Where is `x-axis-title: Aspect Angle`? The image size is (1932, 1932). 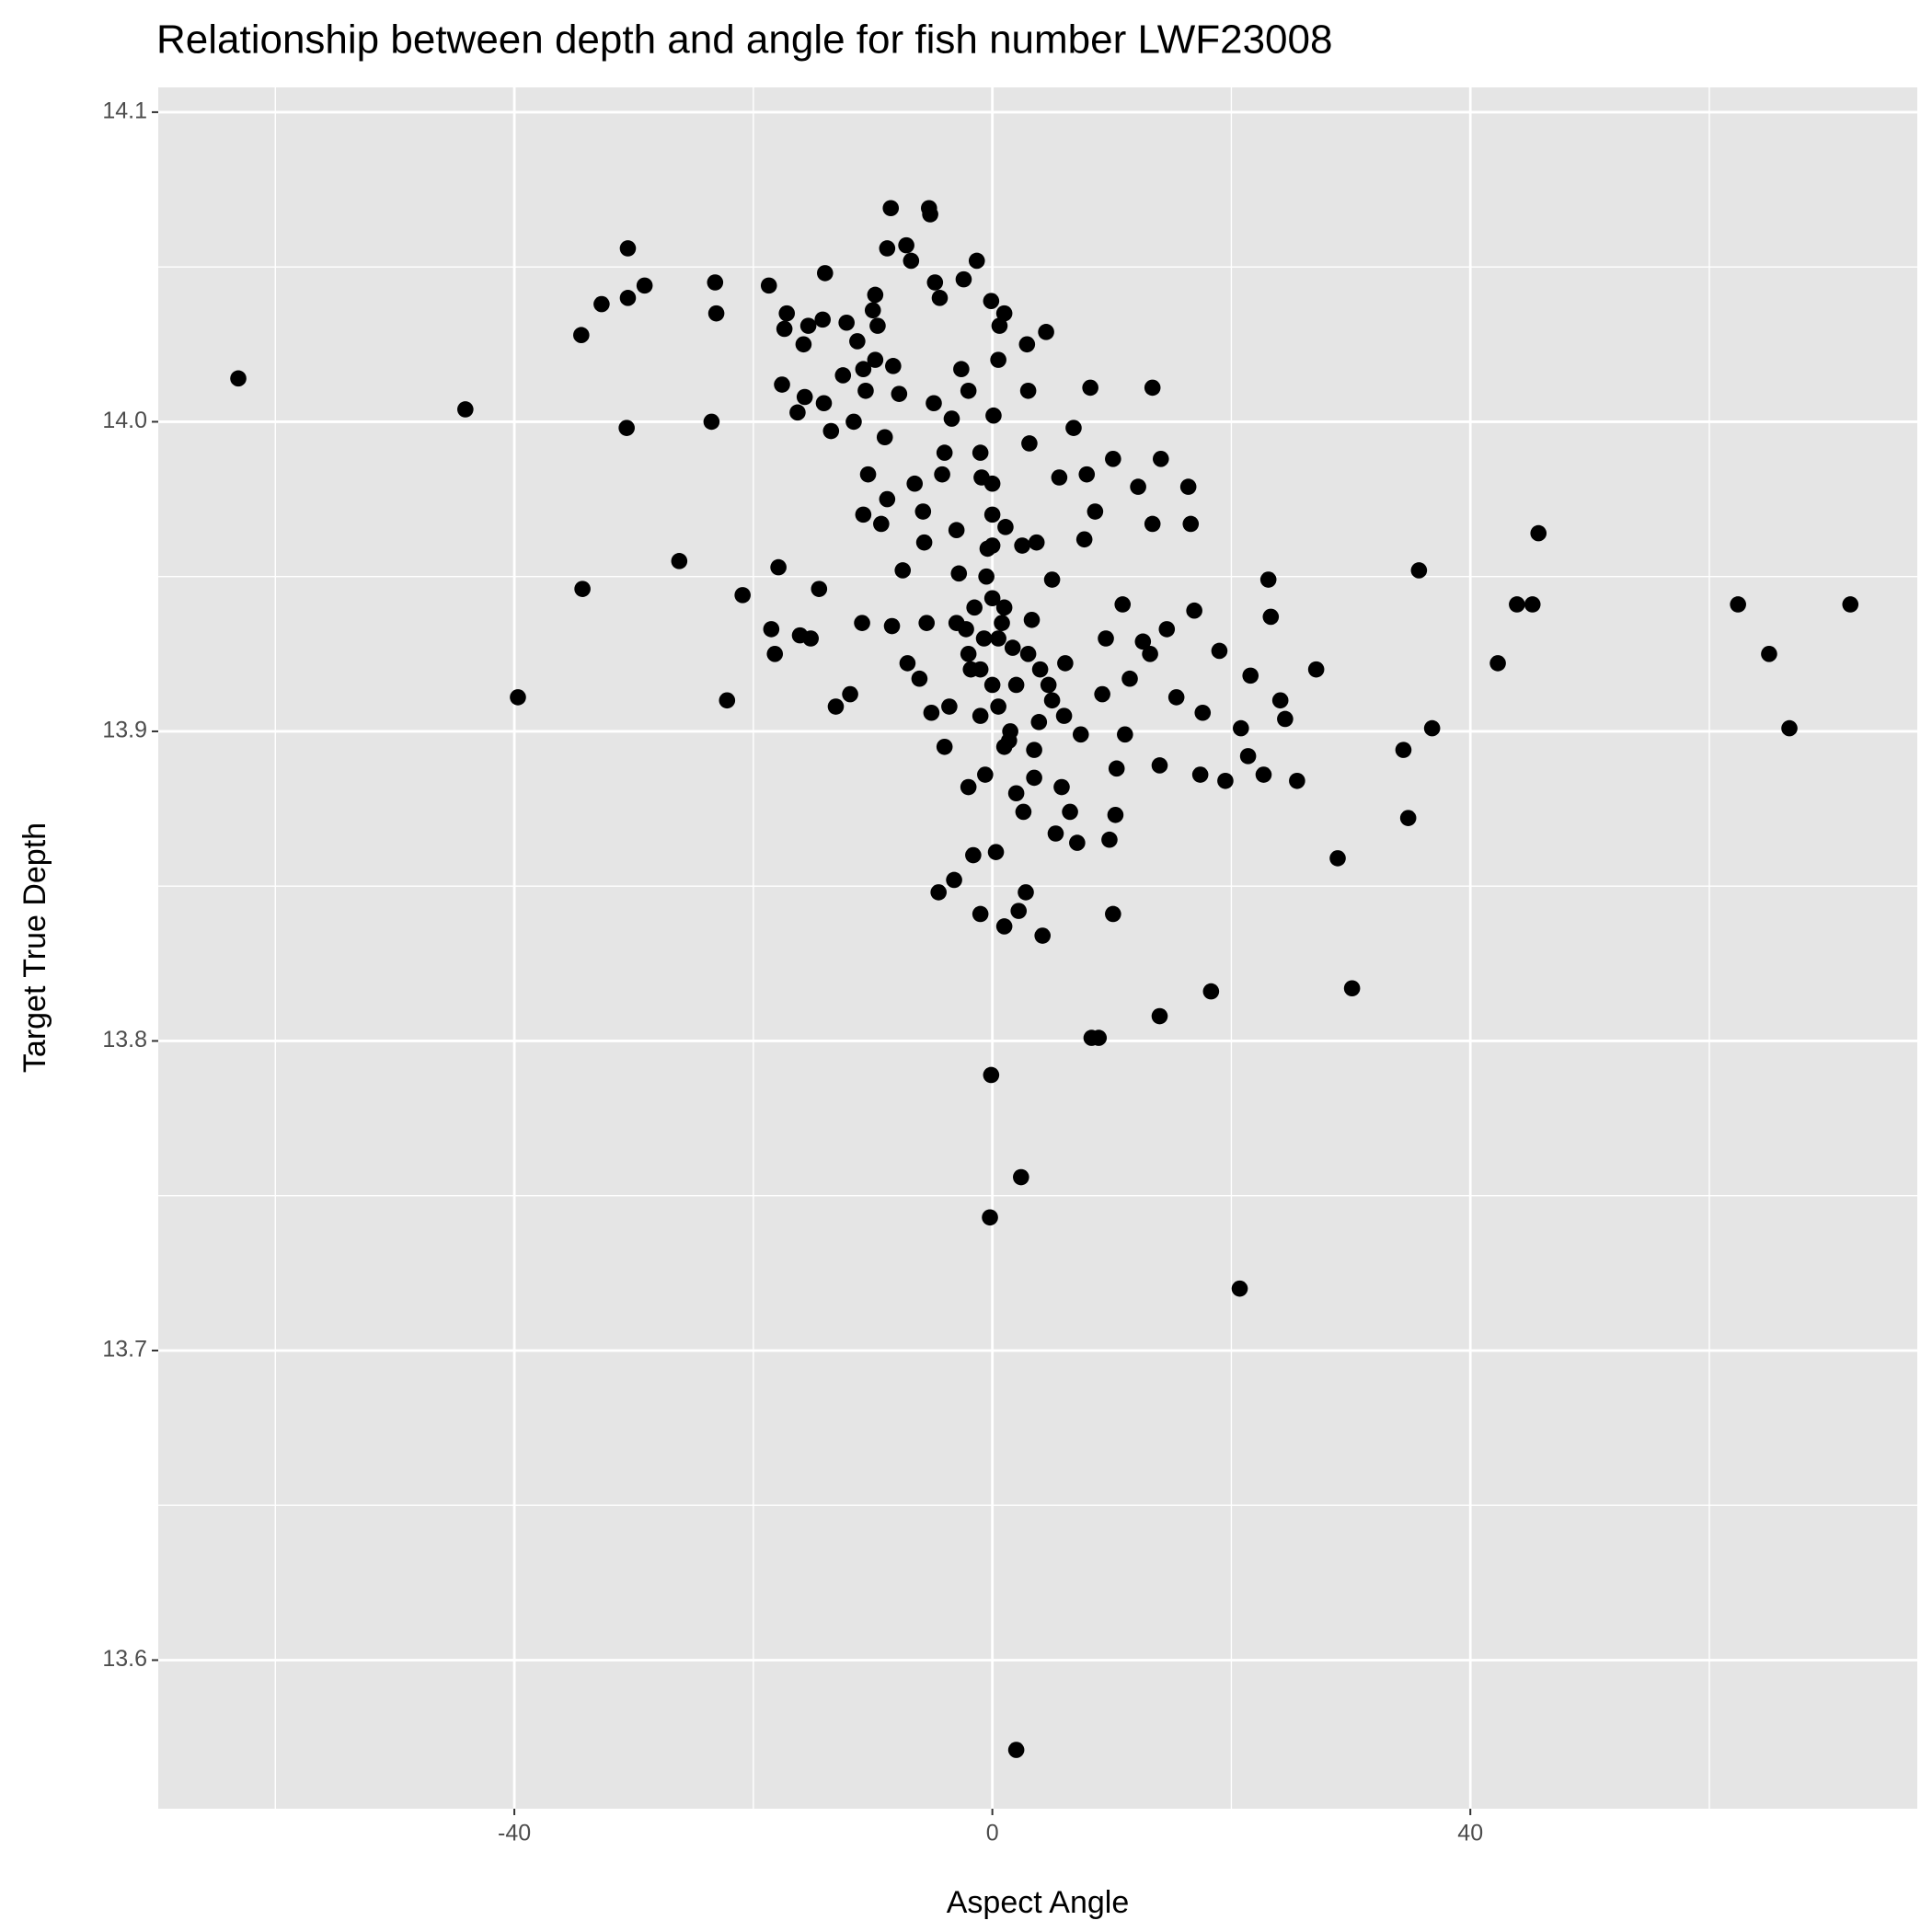
x-axis-title: Aspect Angle is located at coordinates (1038, 1902).